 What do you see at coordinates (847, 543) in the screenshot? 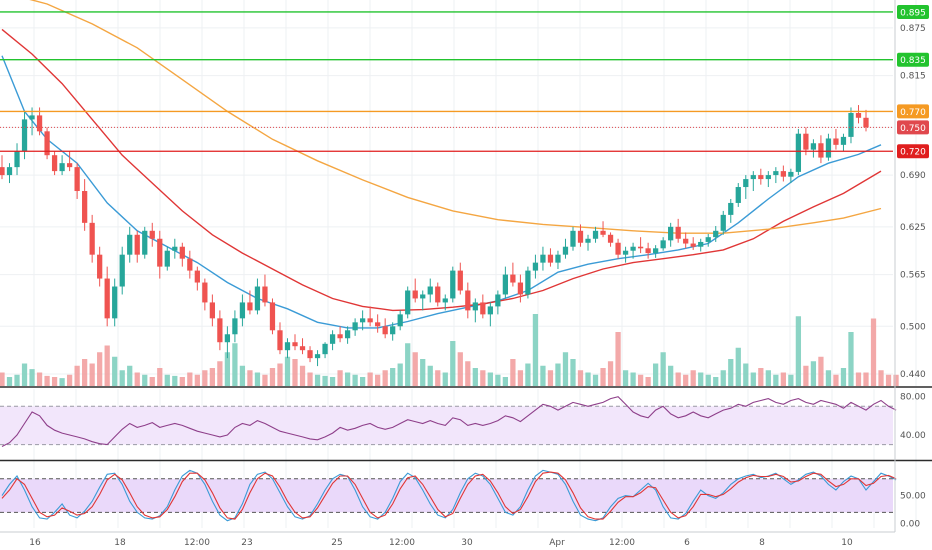
I see `time-tick-label: 10` at bounding box center [847, 543].